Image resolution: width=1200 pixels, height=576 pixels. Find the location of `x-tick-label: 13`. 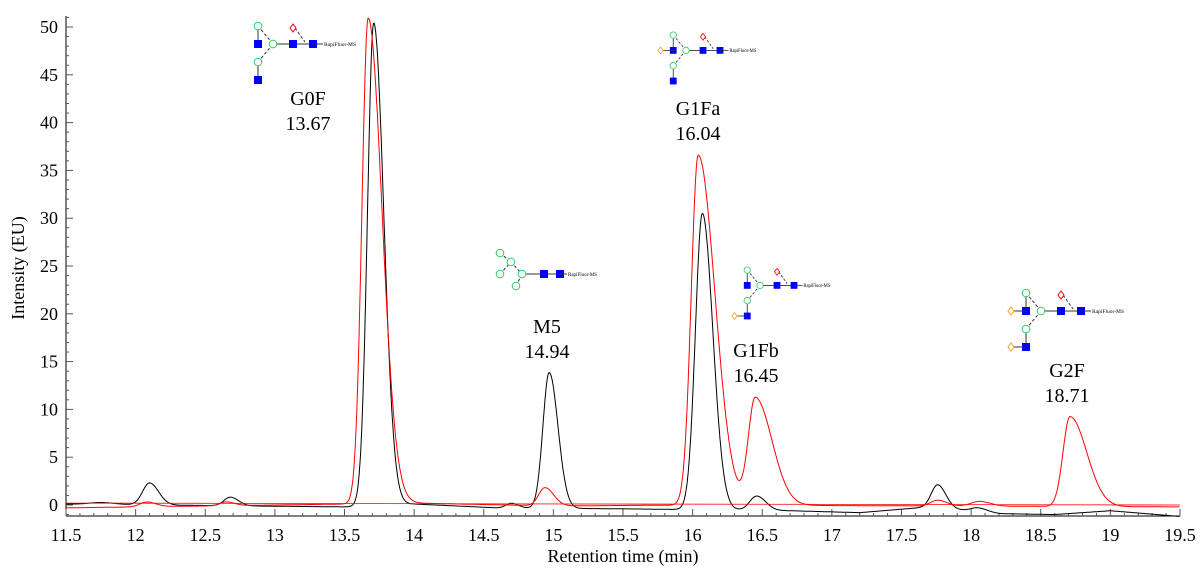

x-tick-label: 13 is located at coordinates (275, 535).